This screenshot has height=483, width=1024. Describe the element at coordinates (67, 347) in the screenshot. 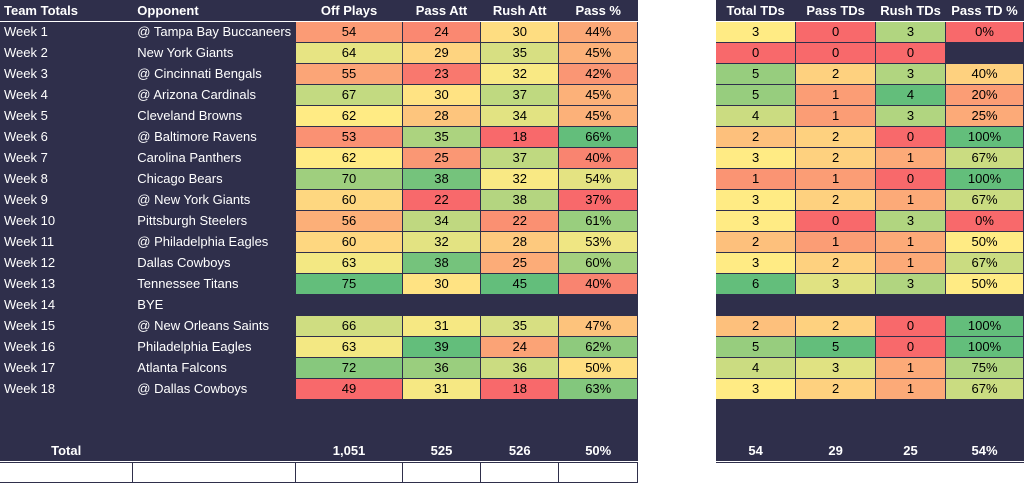

I see `week-label: Week 16` at that location.